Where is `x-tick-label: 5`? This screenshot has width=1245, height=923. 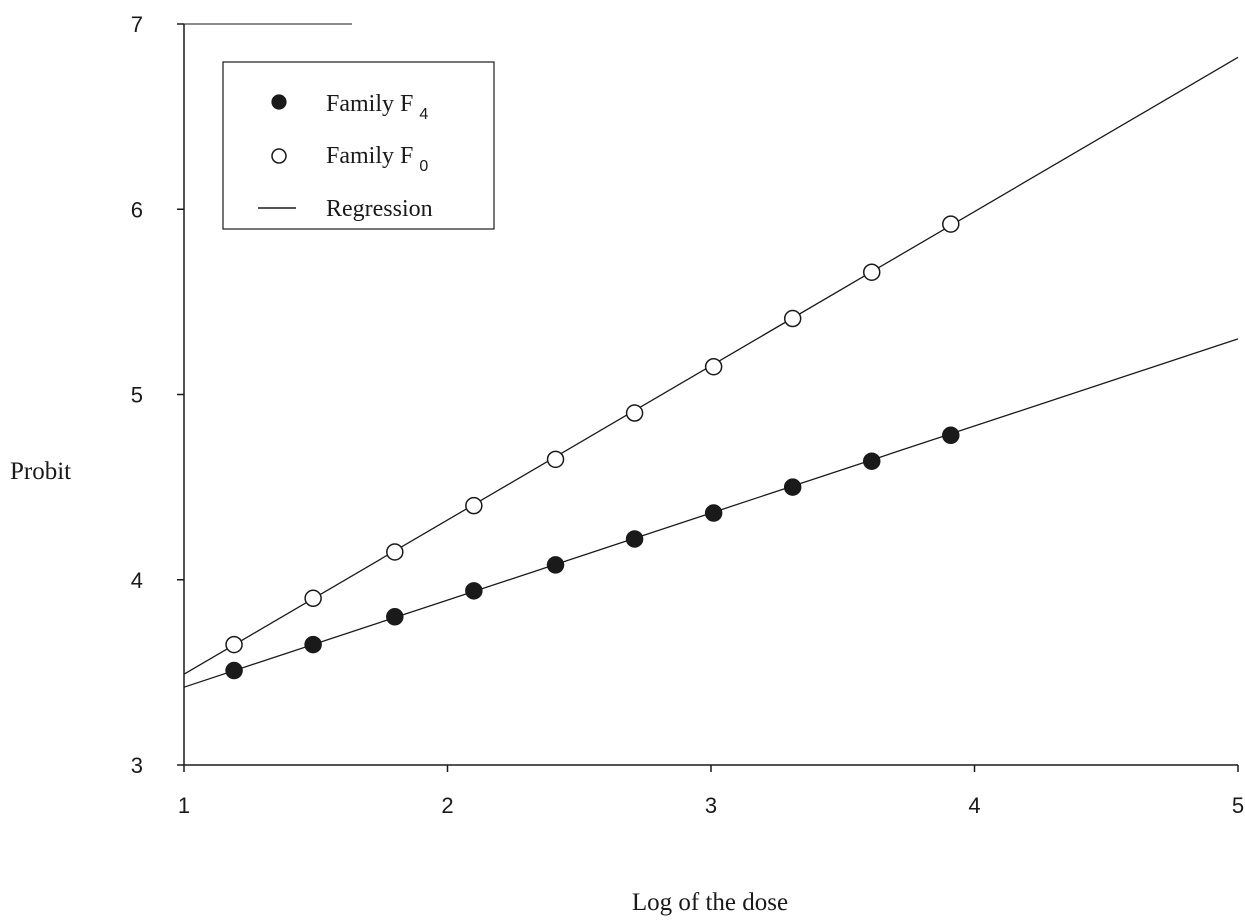 x-tick-label: 5 is located at coordinates (1238, 805).